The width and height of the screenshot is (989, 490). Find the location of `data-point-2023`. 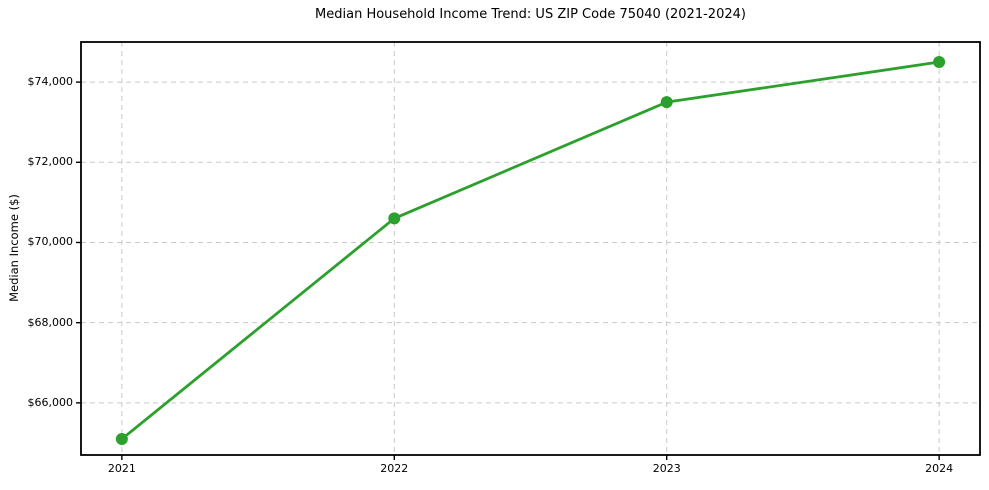

data-point-2023 is located at coordinates (666, 102).